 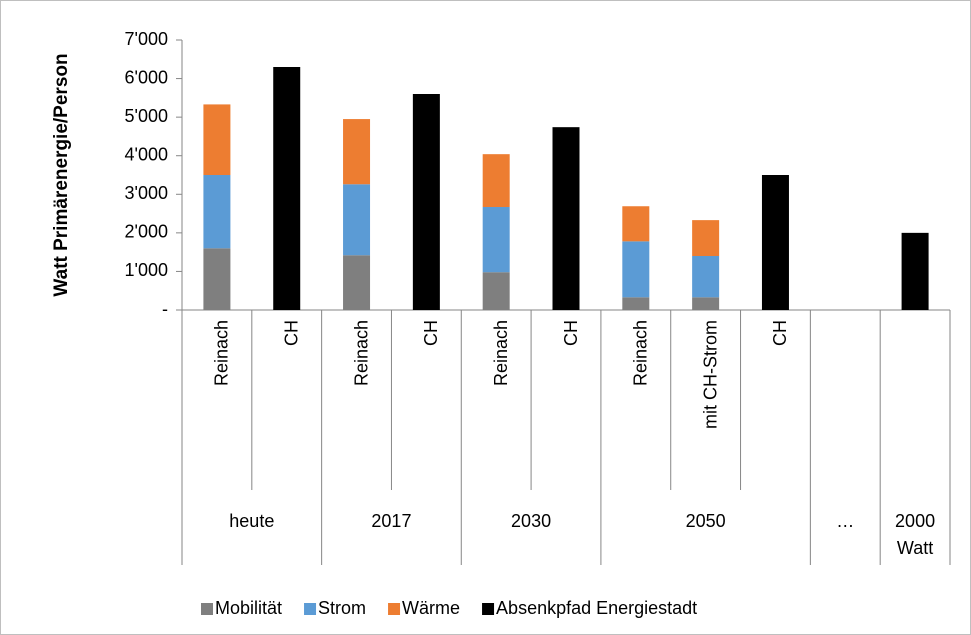 What do you see at coordinates (146, 39) in the screenshot?
I see `y-tick-label: 7'000` at bounding box center [146, 39].